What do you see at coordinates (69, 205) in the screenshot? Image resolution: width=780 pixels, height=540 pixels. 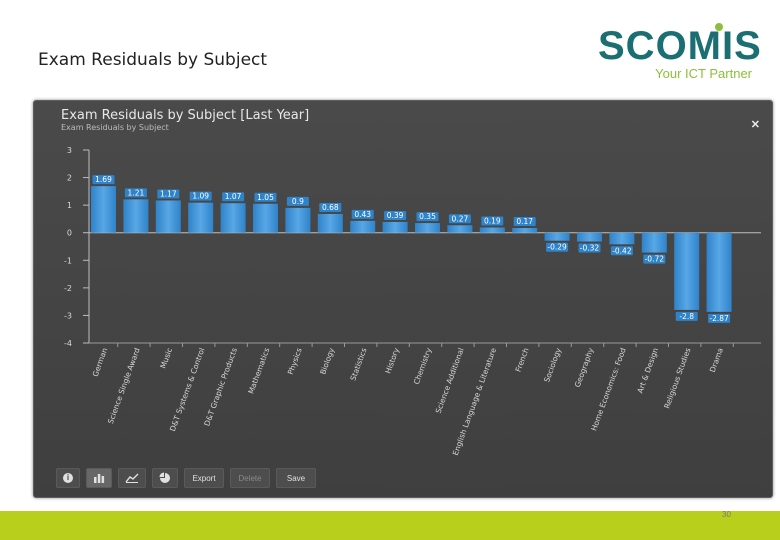 I see `y-tick-label: 1` at bounding box center [69, 205].